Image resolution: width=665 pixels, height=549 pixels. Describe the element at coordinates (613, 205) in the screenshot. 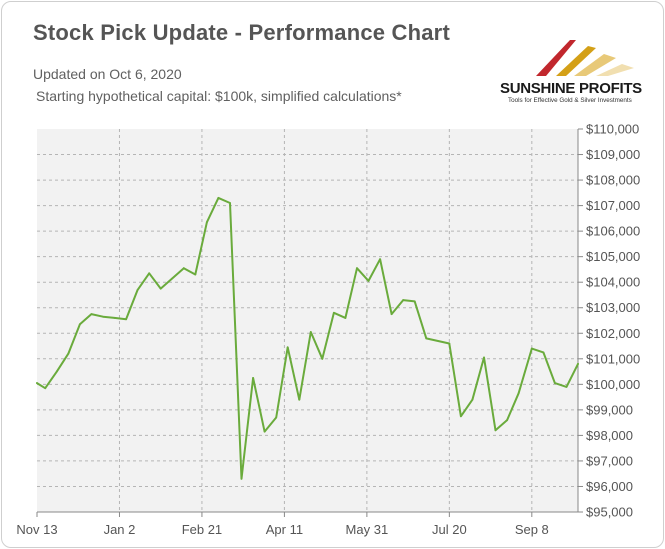

I see `y-tick-label: $107,000` at that location.